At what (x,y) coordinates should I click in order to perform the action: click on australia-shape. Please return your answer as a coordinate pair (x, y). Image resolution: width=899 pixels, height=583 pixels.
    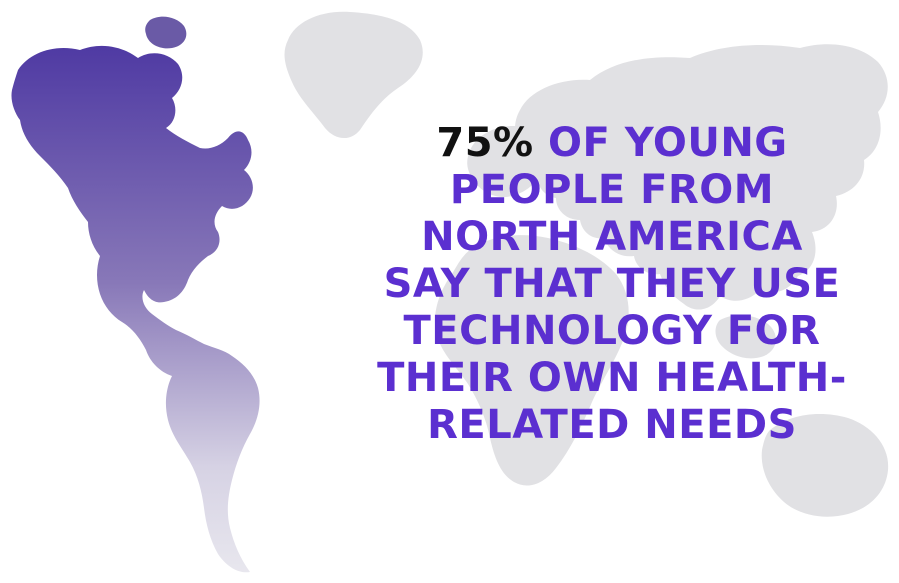
    Looking at the image, I should click on (825, 465).